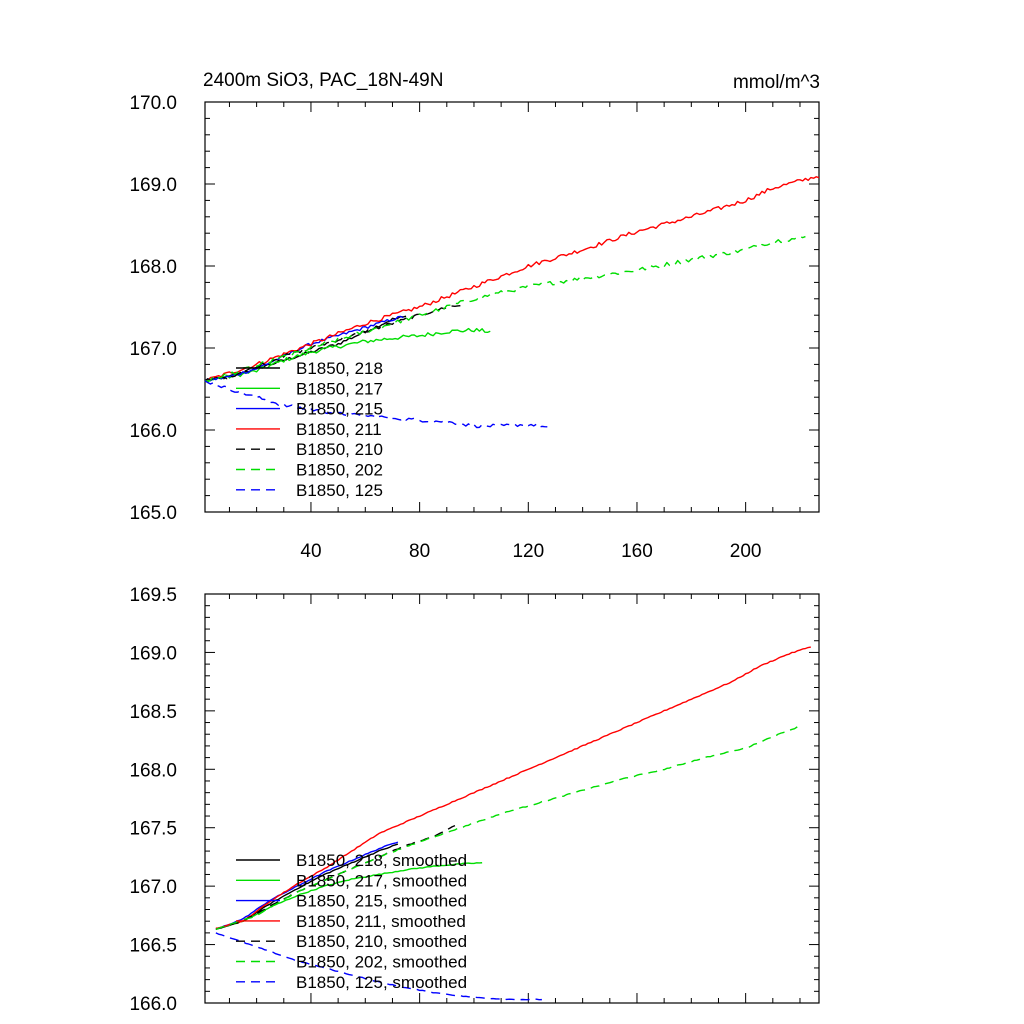 The image size is (1024, 1024). What do you see at coordinates (153, 103) in the screenshot?
I see `y-tick-label: 170.0` at bounding box center [153, 103].